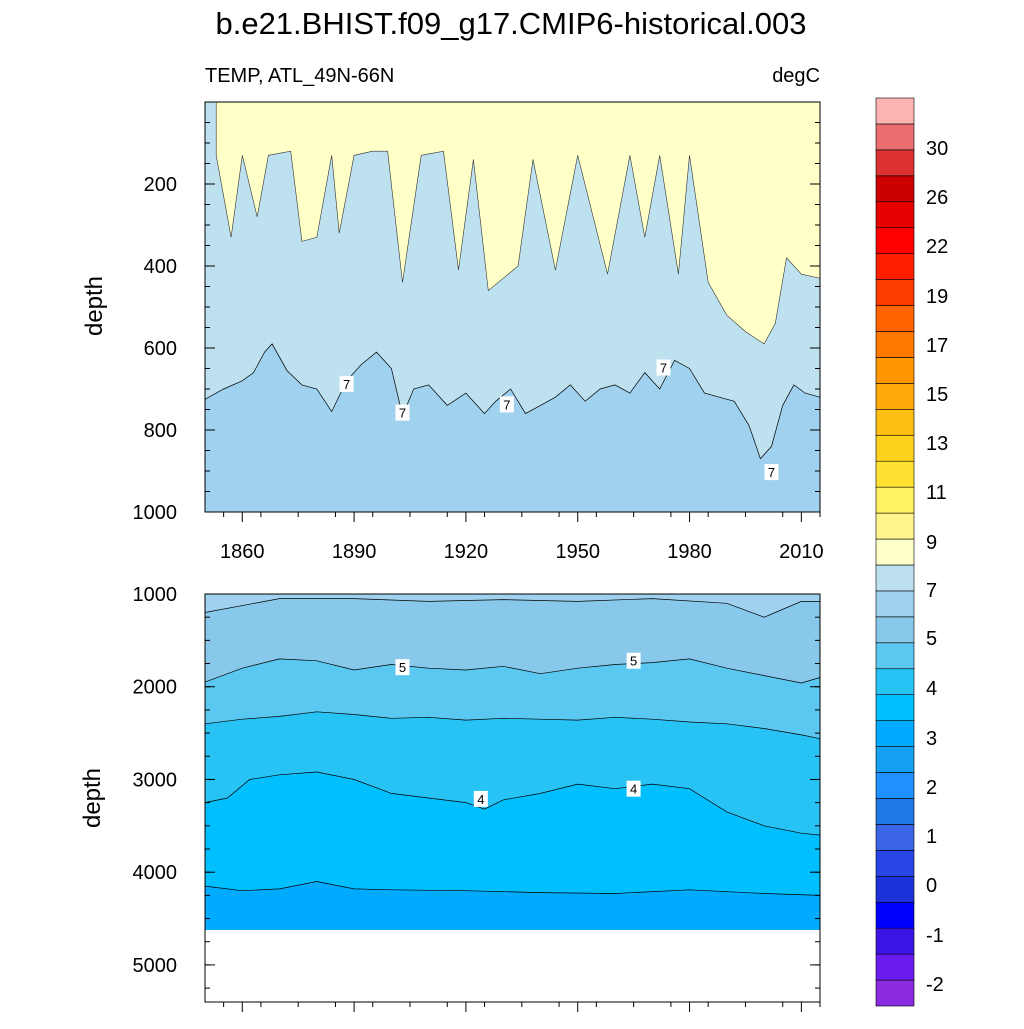  Describe the element at coordinates (935, 936) in the screenshot. I see `colorbar-label: -1` at that location.